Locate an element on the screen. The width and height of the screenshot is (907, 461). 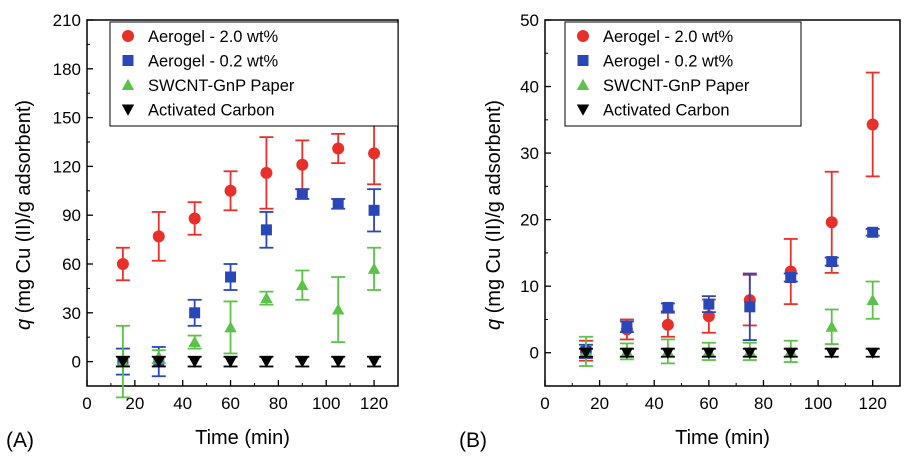
legend-frame-a is located at coordinates (254, 74).